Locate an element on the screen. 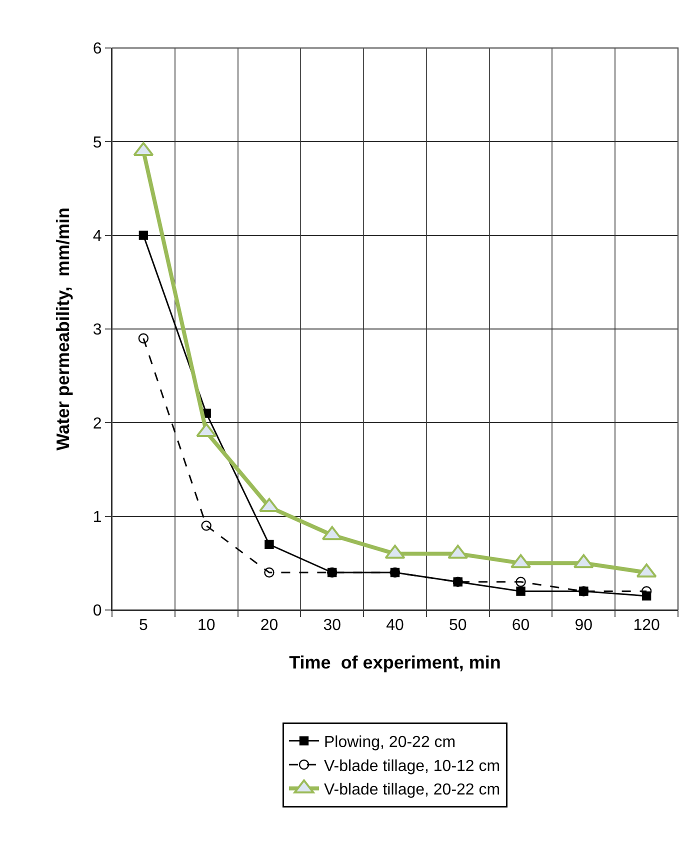  y-tick-label: 3 is located at coordinates (97, 330).